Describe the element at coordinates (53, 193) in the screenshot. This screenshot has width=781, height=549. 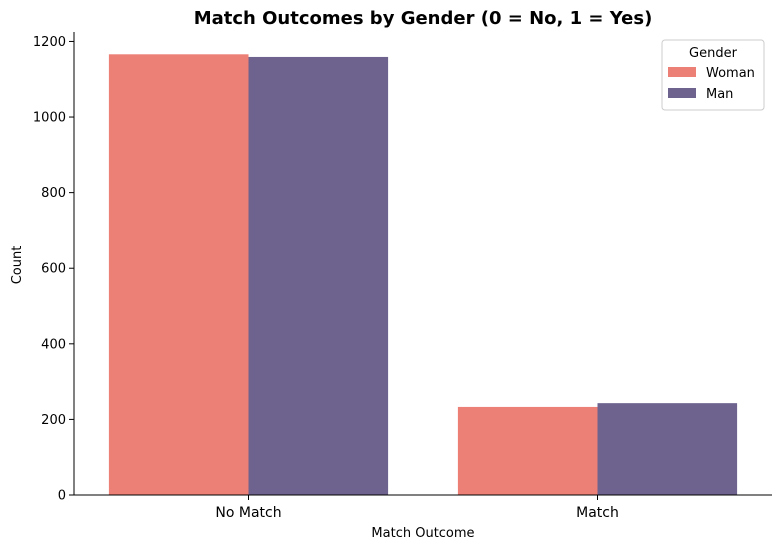
I see `y-tick-label: 800` at that location.